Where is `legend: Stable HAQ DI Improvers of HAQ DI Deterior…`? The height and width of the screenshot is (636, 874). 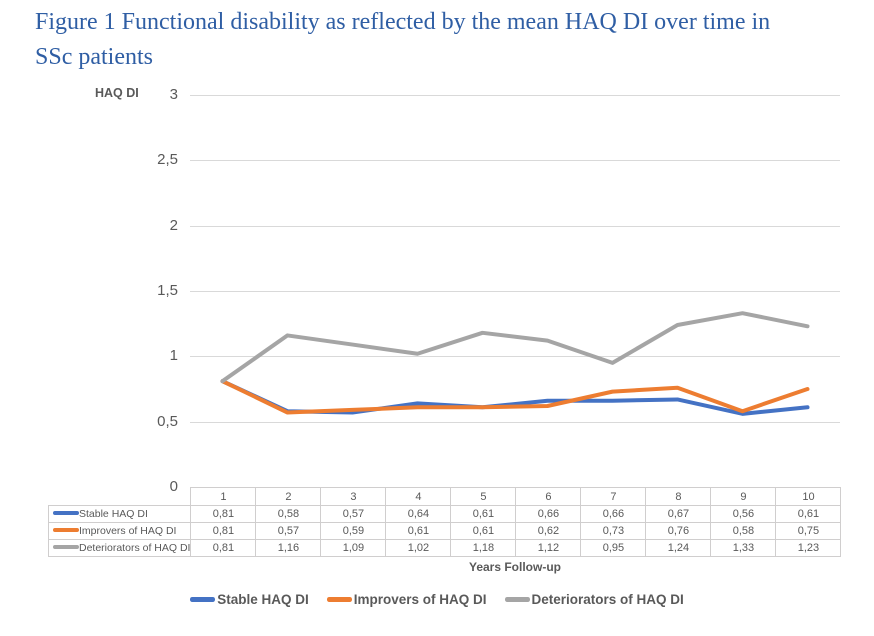 legend: Stable HAQ DI Improvers of HAQ DI Deterior… is located at coordinates (437, 599).